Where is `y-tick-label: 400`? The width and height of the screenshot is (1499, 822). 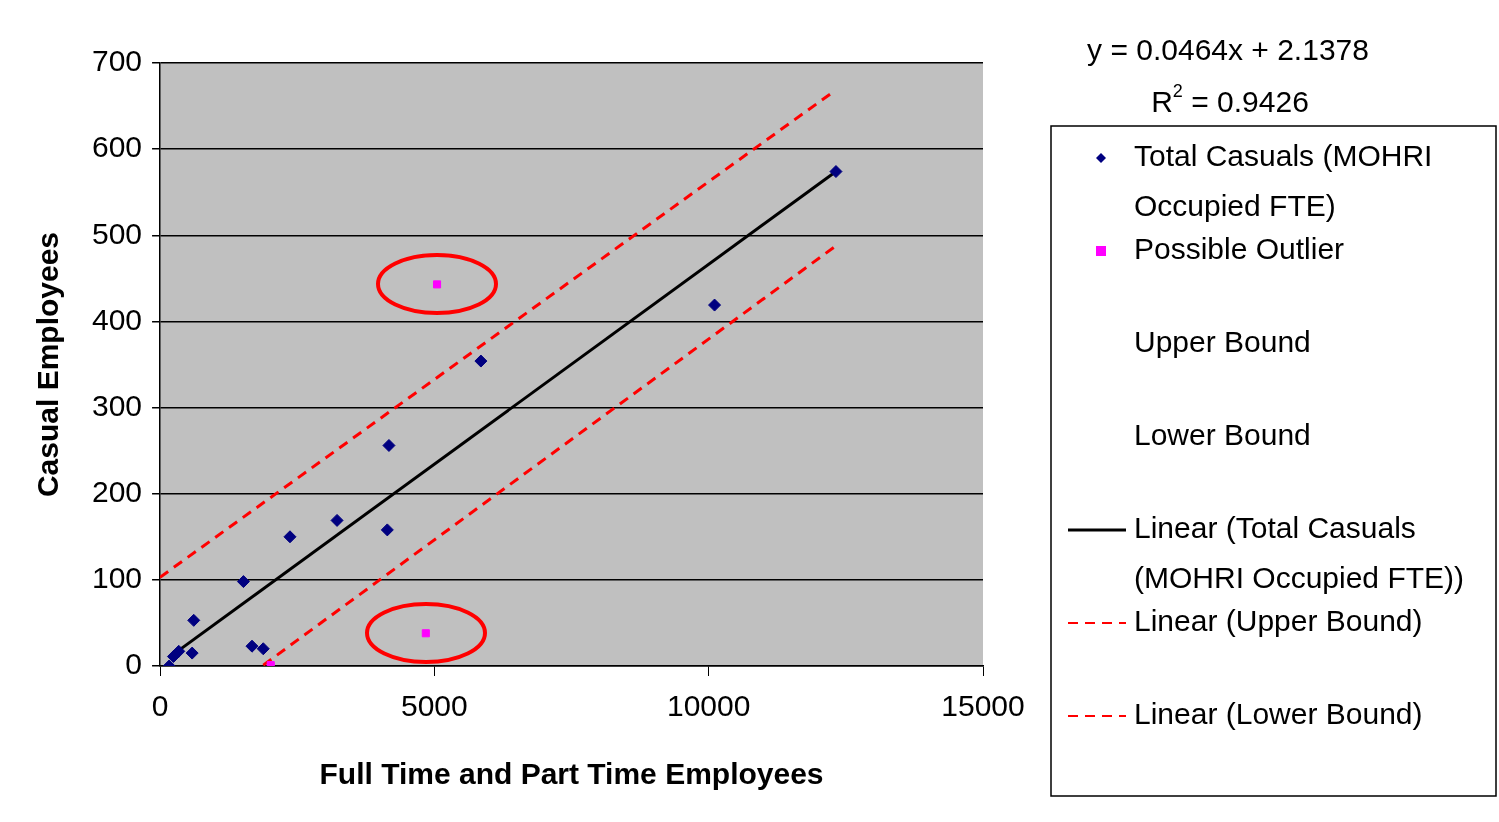 y-tick-label: 400 is located at coordinates (117, 319).